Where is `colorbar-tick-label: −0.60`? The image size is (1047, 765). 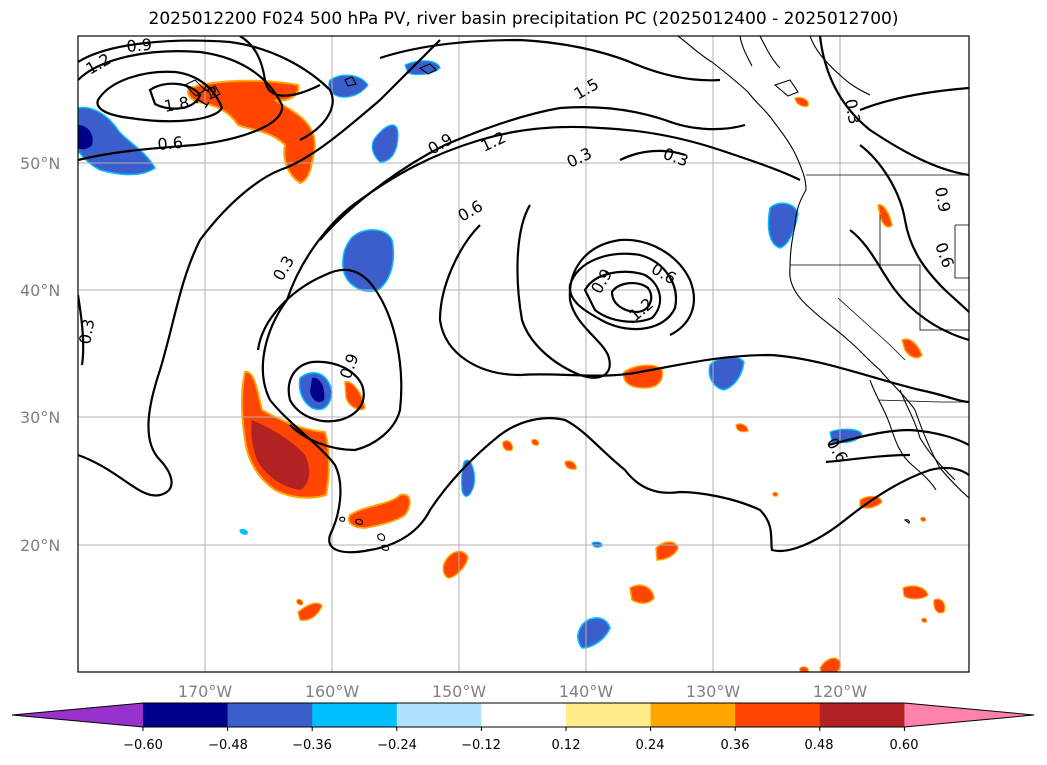
colorbar-tick-label: −0.60 is located at coordinates (143, 745).